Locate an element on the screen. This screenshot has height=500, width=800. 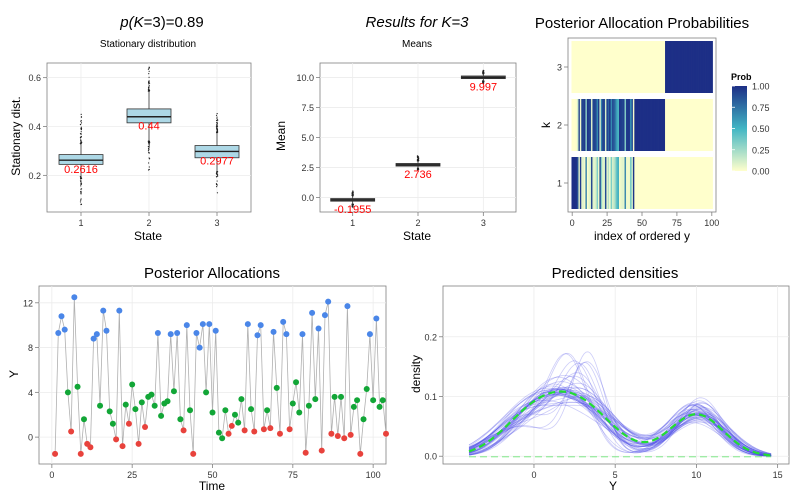
density-mean-curve is located at coordinates (620, 423).